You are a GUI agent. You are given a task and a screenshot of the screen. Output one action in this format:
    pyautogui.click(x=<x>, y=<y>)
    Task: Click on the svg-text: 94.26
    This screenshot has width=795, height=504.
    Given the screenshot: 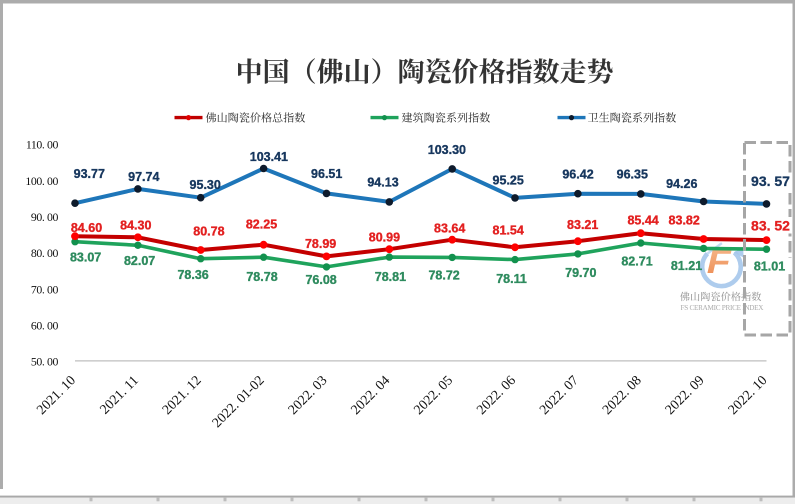 What is the action you would take?
    pyautogui.click(x=681, y=184)
    